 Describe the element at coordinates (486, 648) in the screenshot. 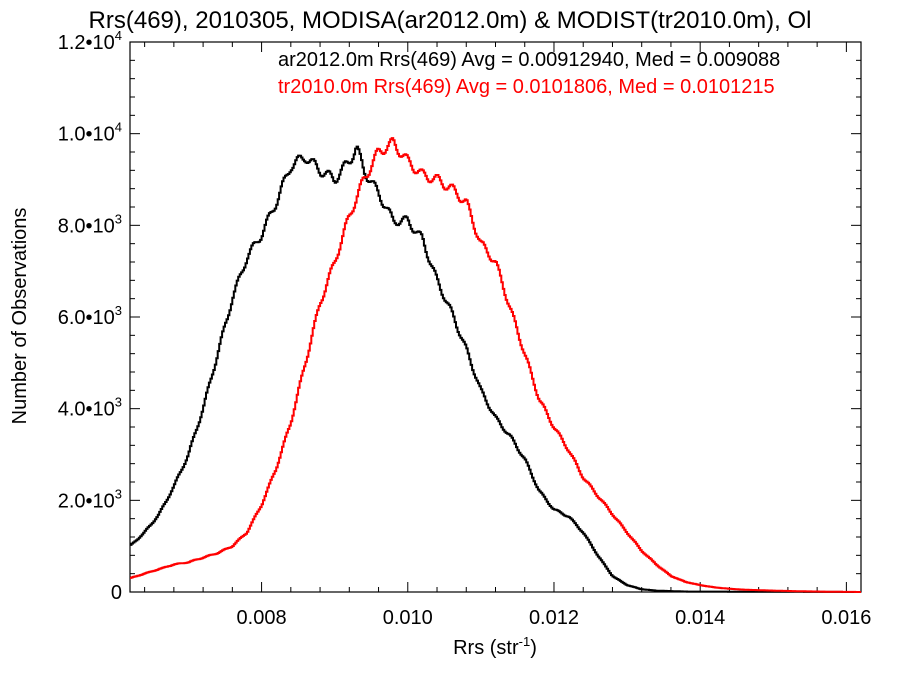

I see `x-axis-label-main: Rrs (str` at that location.